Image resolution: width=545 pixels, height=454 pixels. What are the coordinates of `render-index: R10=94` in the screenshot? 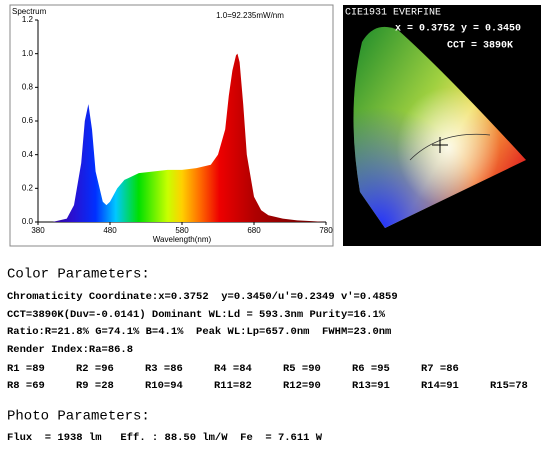 It's located at (164, 386).